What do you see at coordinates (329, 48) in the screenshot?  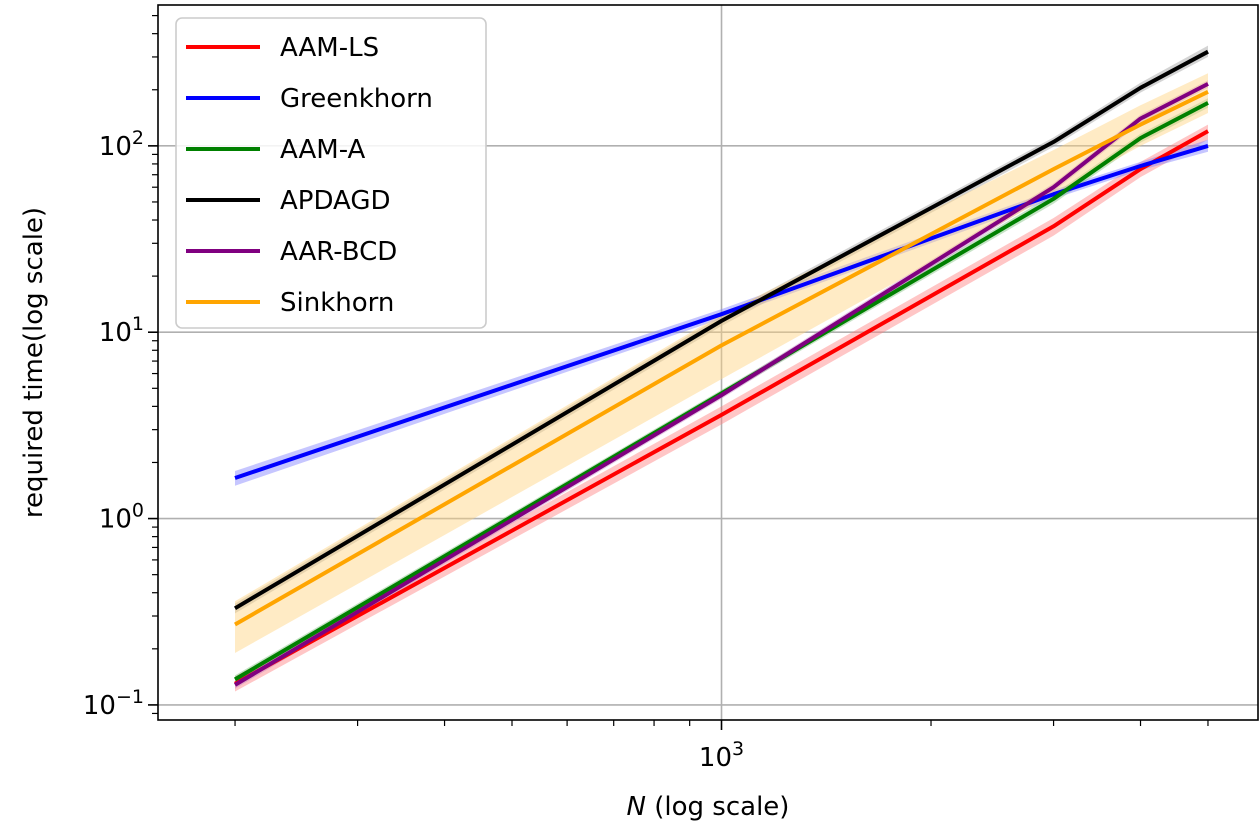 I see `legend-label-aam-ls: AAM-LS` at bounding box center [329, 48].